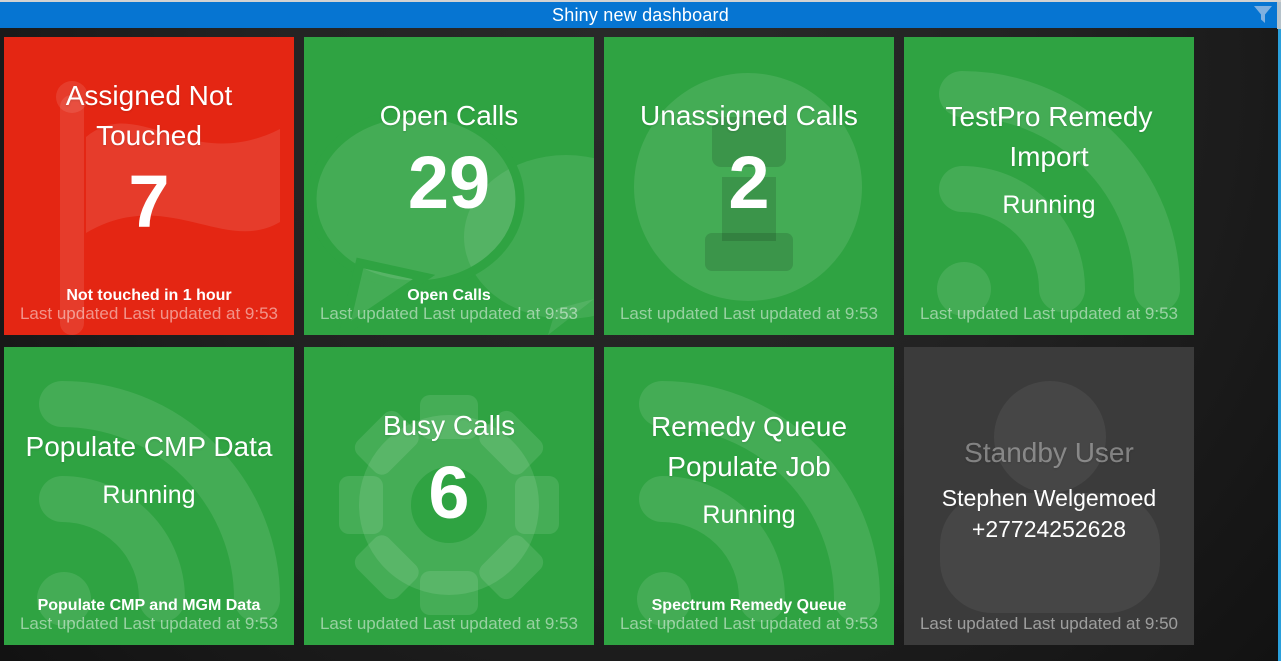 Image resolution: width=1281 pixels, height=661 pixels. I want to click on tile-title: Busy Calls, so click(449, 425).